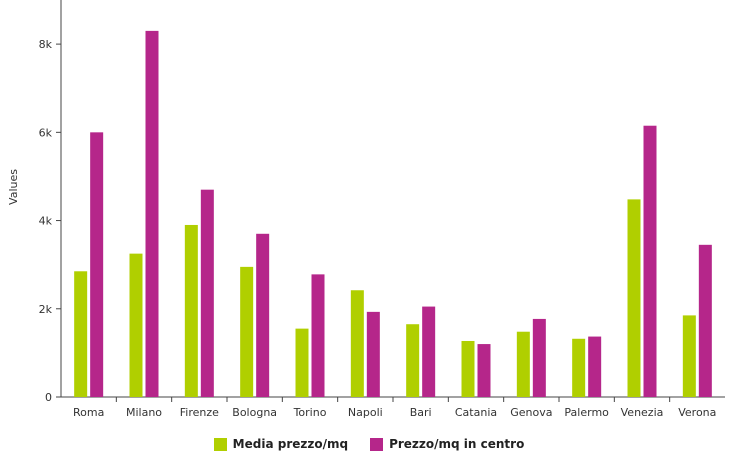  Describe the element at coordinates (365, 412) in the screenshot. I see `x-tick-label: Napoli` at that location.